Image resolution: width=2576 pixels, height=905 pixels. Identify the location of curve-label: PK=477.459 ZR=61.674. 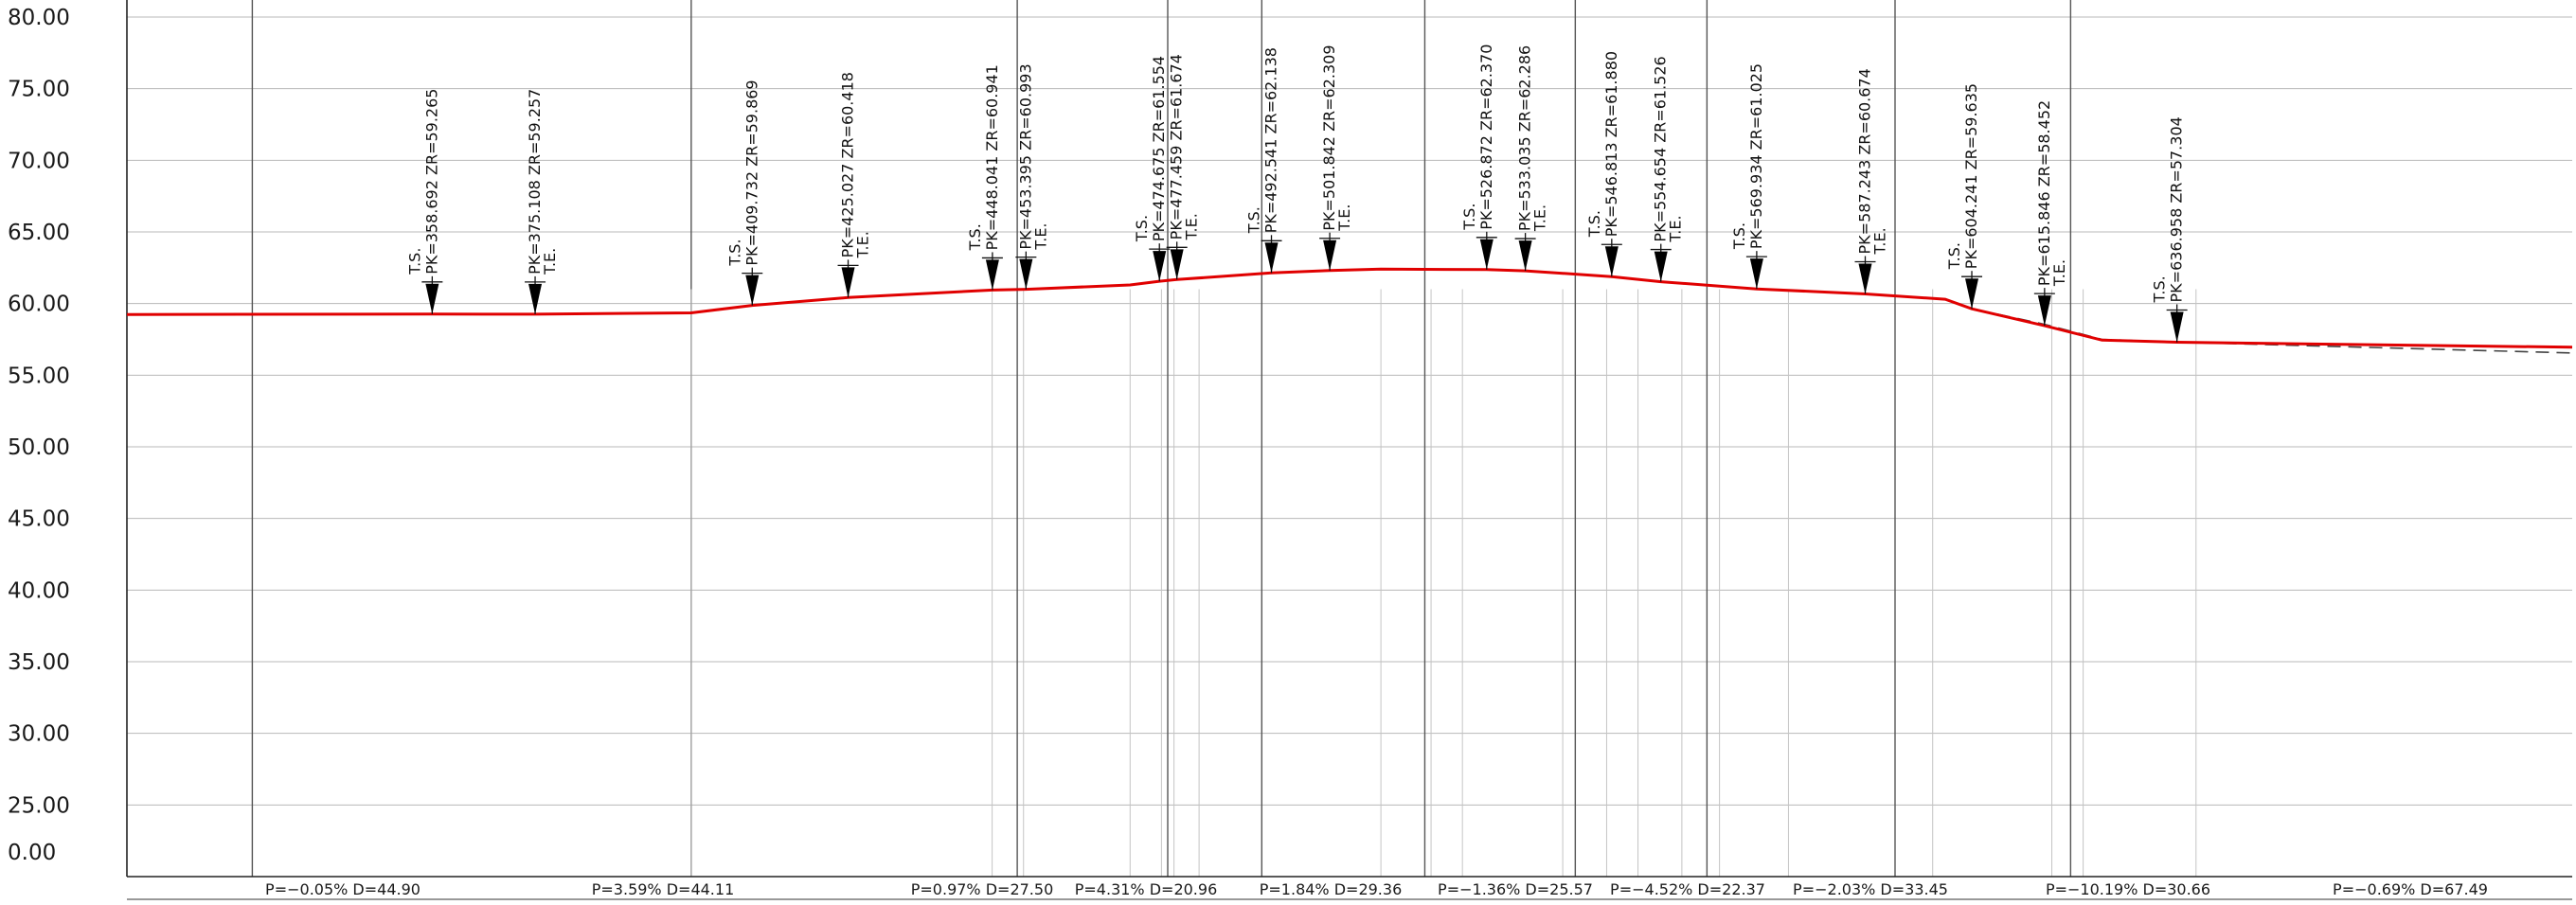
(1177, 147).